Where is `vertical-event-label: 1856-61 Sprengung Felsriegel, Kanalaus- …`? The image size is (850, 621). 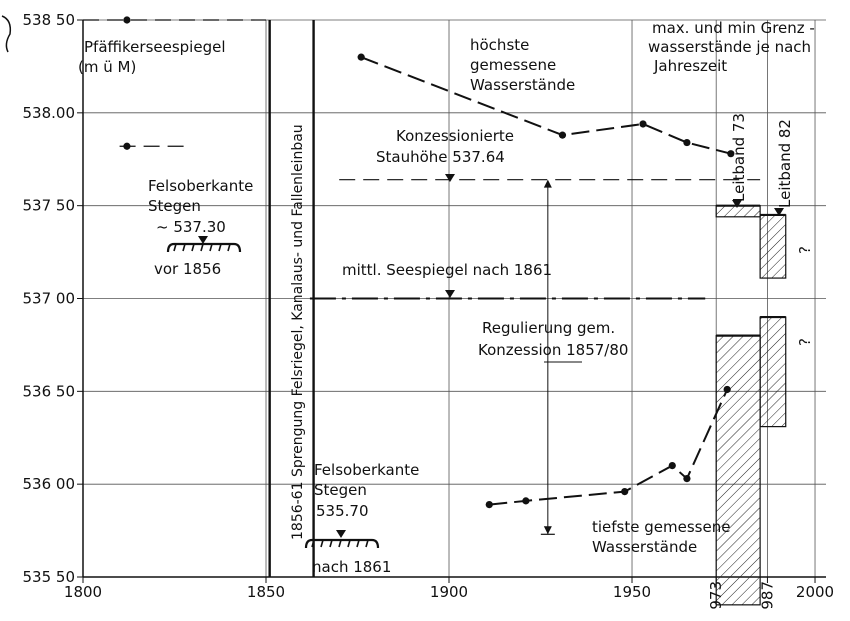 vertical-event-label: 1856-61 Sprengung Felsriegel, Kanalaus- … is located at coordinates (298, 332).